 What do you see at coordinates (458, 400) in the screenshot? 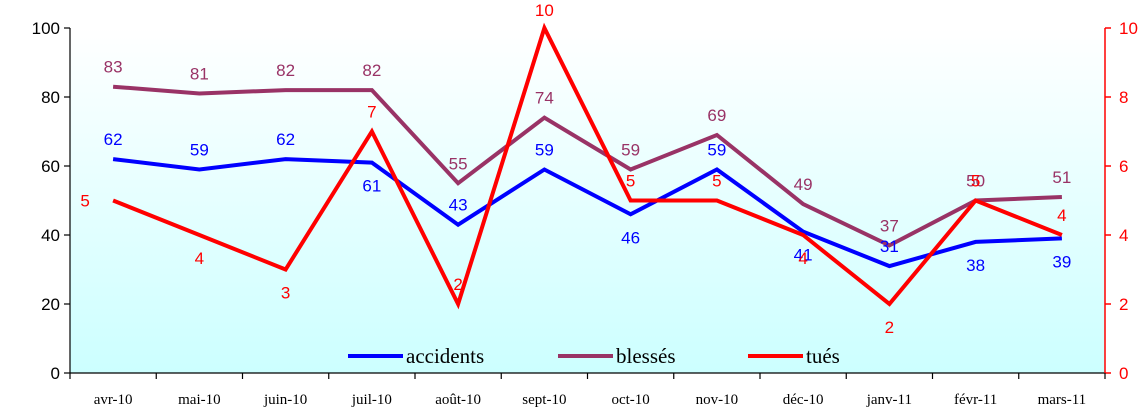
I see `x-tick-label: août-10` at bounding box center [458, 400].